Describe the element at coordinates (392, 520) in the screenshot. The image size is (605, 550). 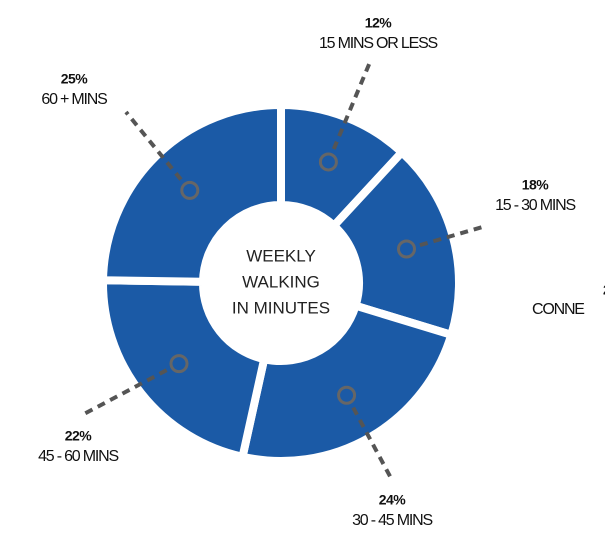
I see `category-label: 30 - 45 MINS` at that location.